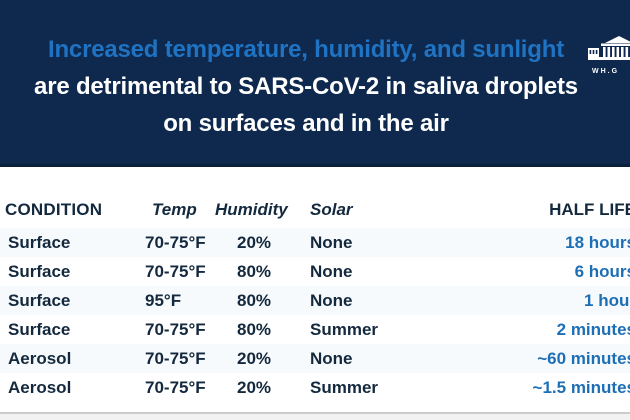 The image size is (630, 420). Describe the element at coordinates (589, 209) in the screenshot. I see `column-header-half-life: HALF LIFE` at that location.